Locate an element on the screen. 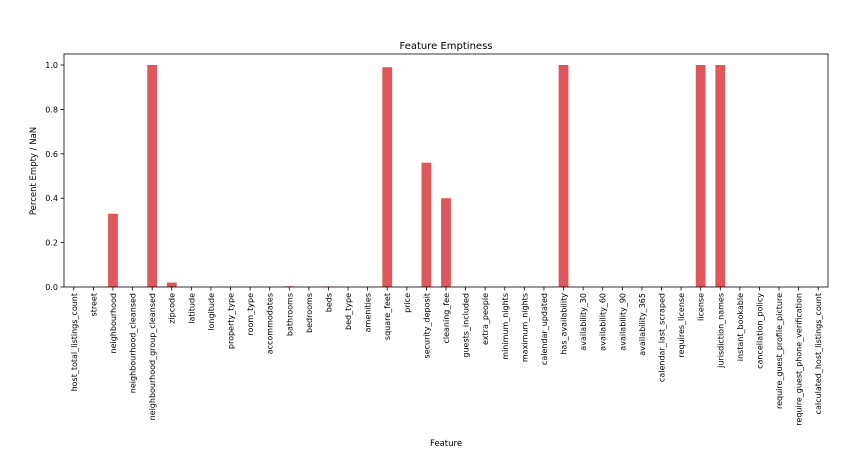 Image resolution: width=860 pixels, height=476 pixels. y-tick-label: 0.4 is located at coordinates (51, 198).